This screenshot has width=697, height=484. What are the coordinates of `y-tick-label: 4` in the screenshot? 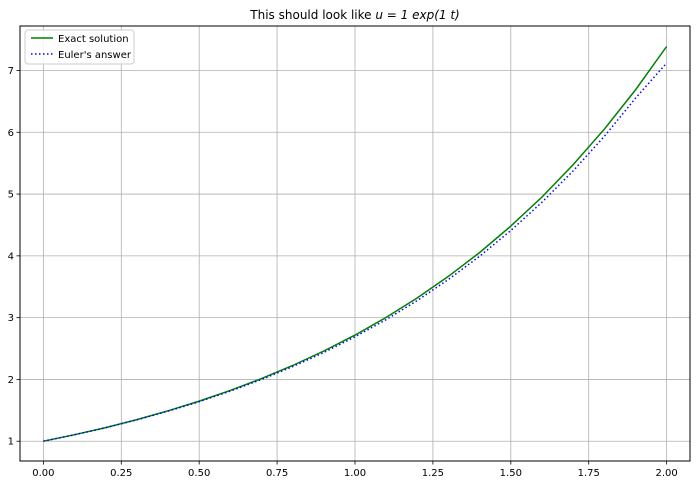 It's located at (11, 256).